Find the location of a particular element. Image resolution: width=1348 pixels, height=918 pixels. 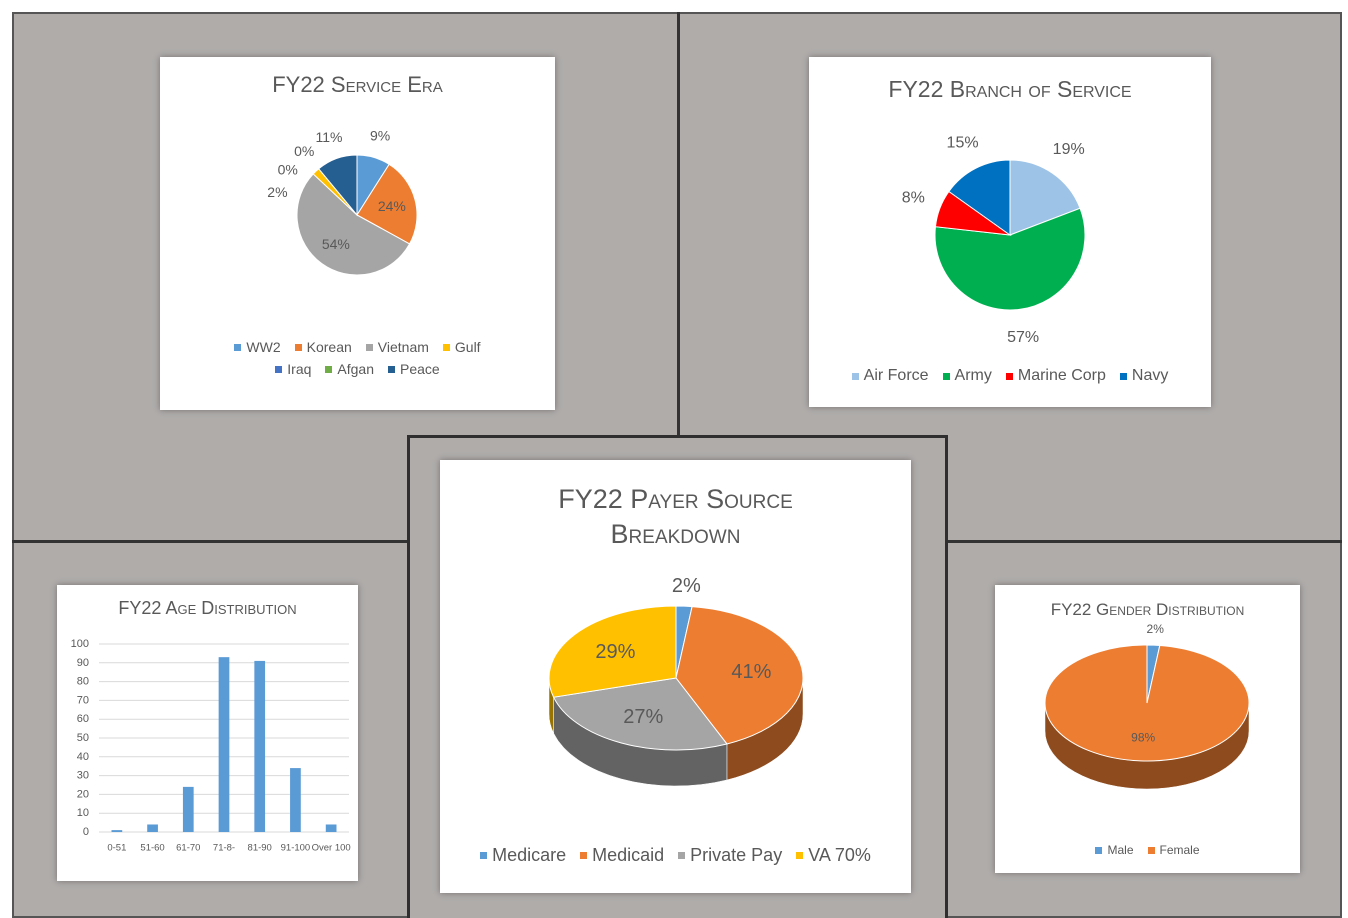

legend-item: VA 70% is located at coordinates (833, 855).